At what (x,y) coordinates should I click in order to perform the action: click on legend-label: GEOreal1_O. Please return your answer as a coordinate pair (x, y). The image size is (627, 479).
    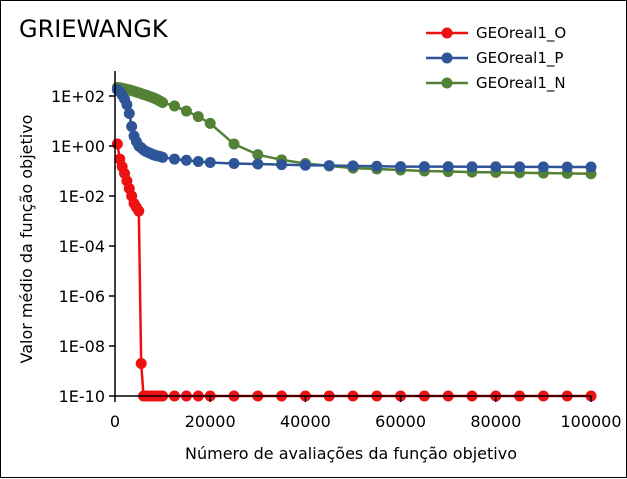
    Looking at the image, I should click on (521, 33).